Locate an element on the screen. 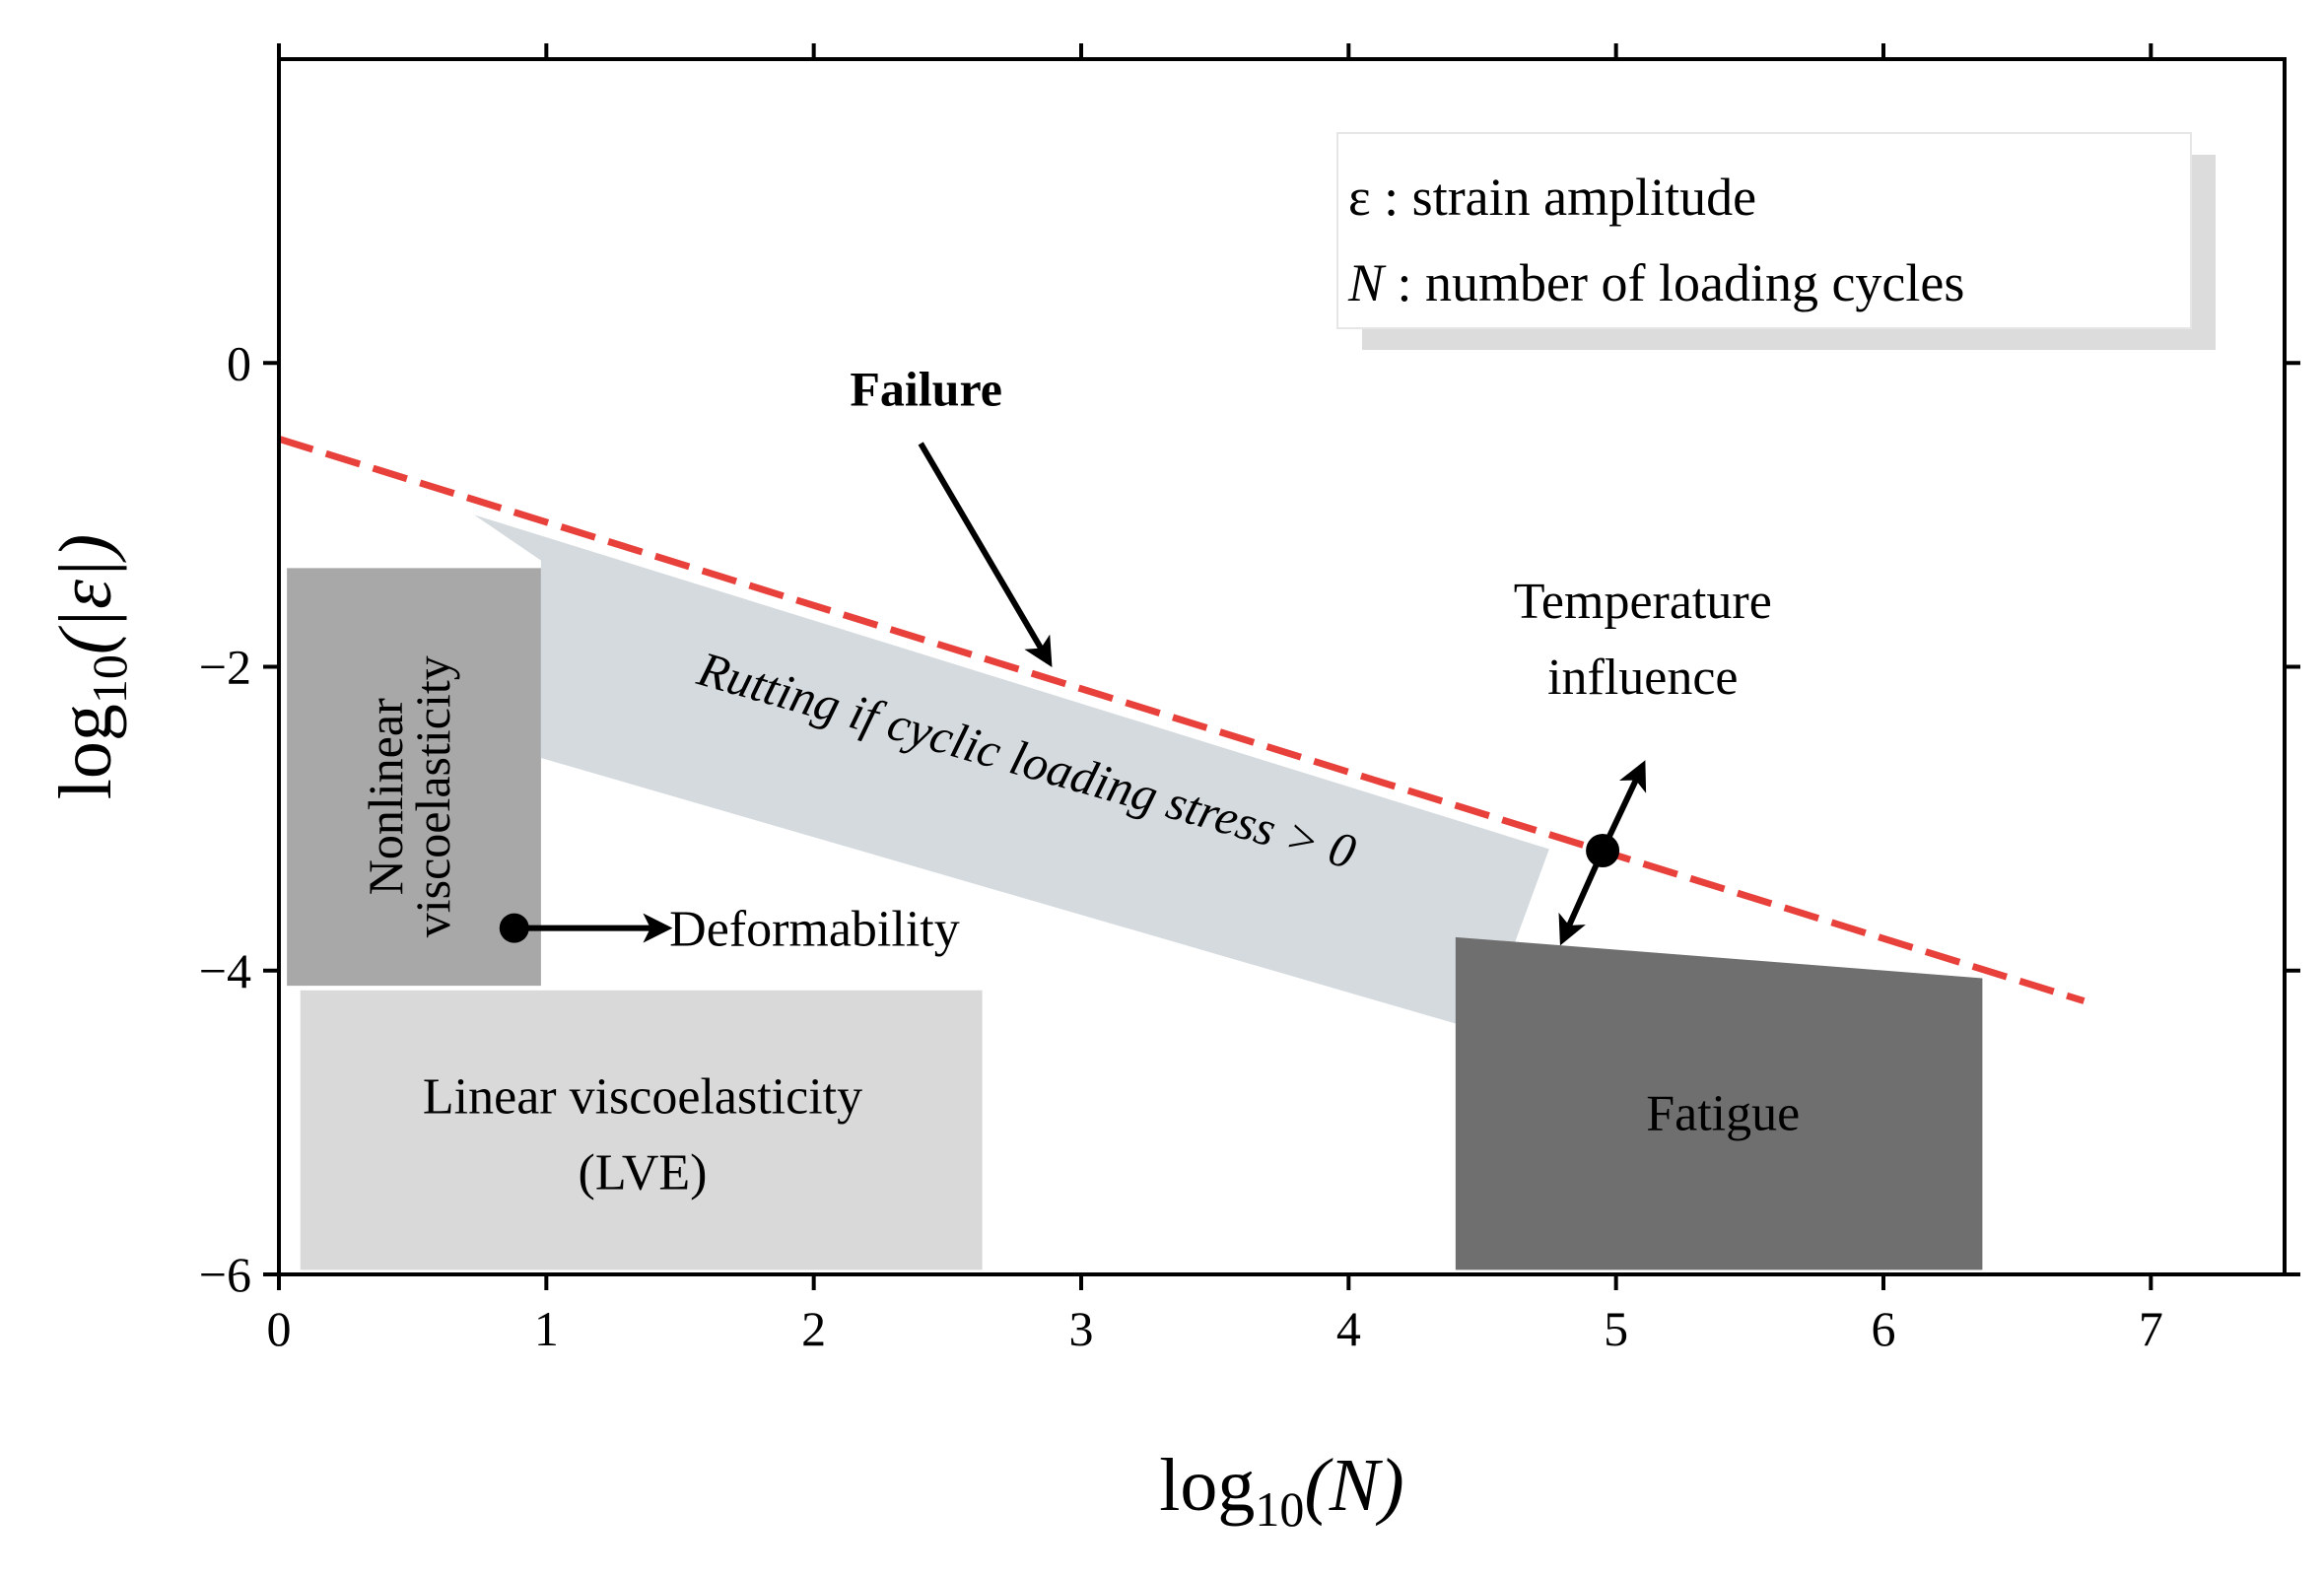  nonlinear-label: Nonlinear viscoelasticity is located at coordinates (409, 796).